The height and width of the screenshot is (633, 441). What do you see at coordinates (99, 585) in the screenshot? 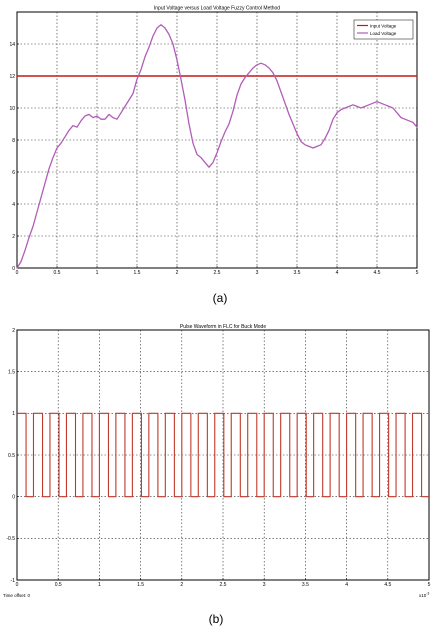
I see `chart-b-x-tick-label-2: 1` at bounding box center [99, 585].